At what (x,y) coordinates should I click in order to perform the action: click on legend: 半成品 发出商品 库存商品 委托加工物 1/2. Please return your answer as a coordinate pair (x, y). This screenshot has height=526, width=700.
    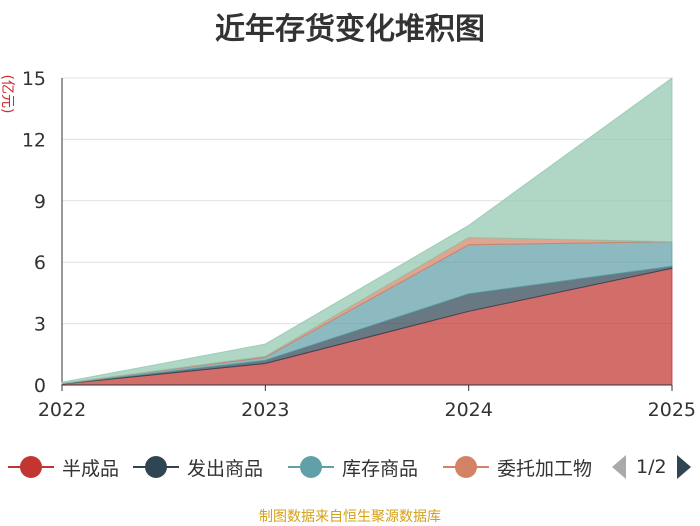
    Looking at the image, I should click on (350, 468).